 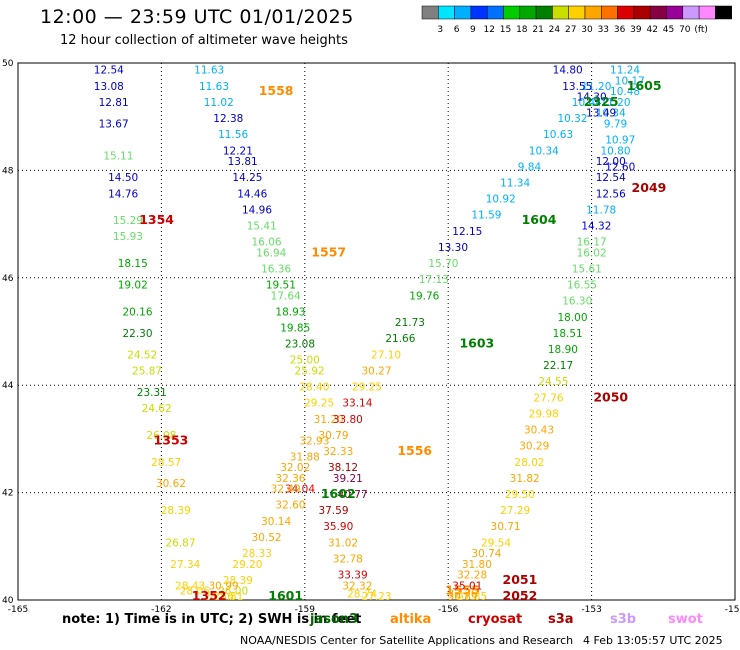 What do you see at coordinates (319, 404) in the screenshot?
I see `wave-height-label: 29.25` at bounding box center [319, 404].